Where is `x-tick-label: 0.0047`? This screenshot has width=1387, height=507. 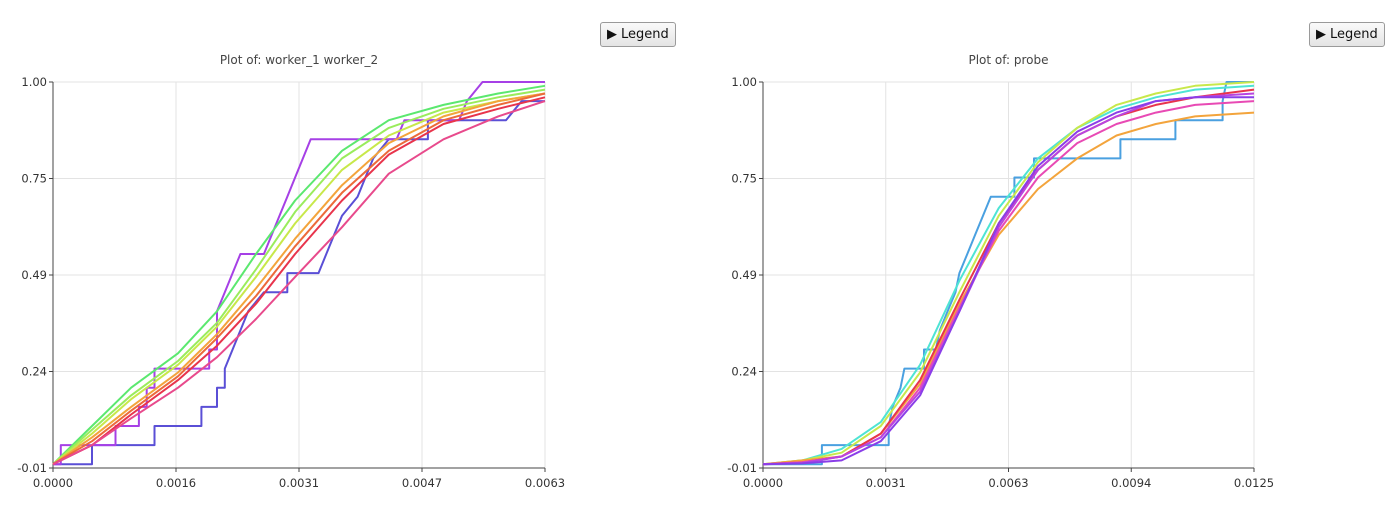 x-tick-label: 0.0047 is located at coordinates (422, 483).